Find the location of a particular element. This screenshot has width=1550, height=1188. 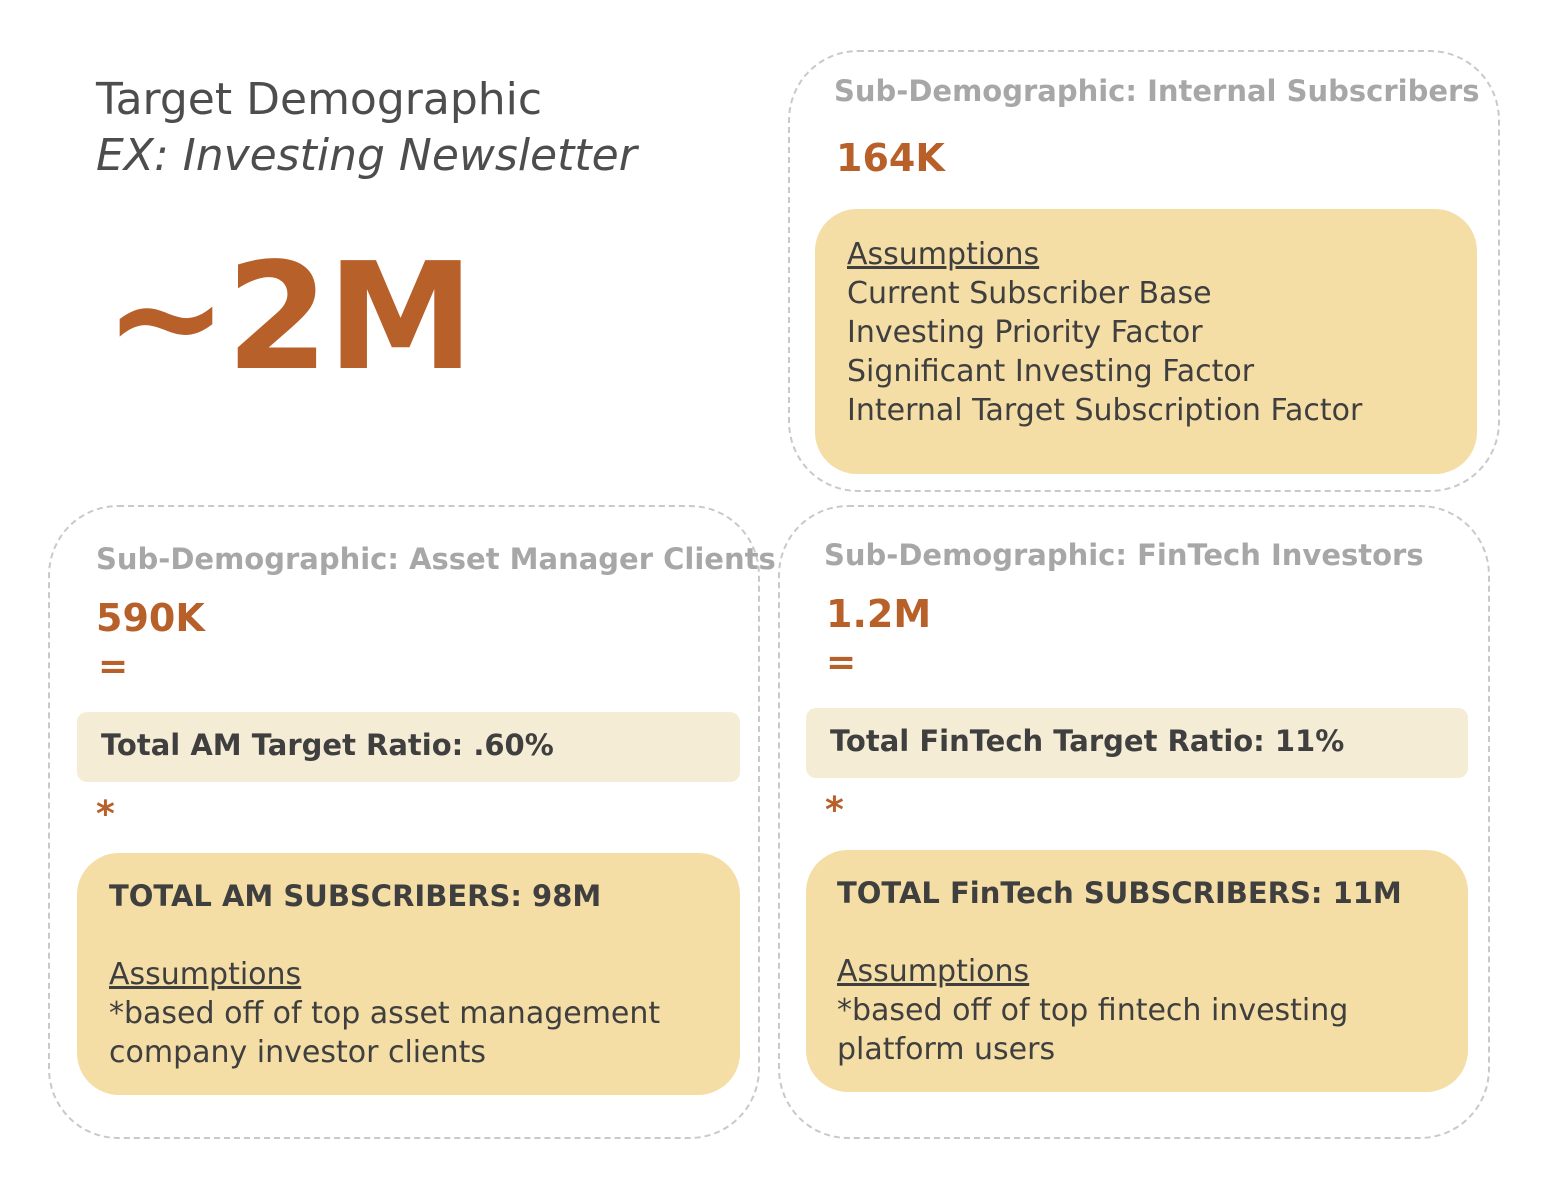

asset-equals-sign: = is located at coordinates (113, 666).